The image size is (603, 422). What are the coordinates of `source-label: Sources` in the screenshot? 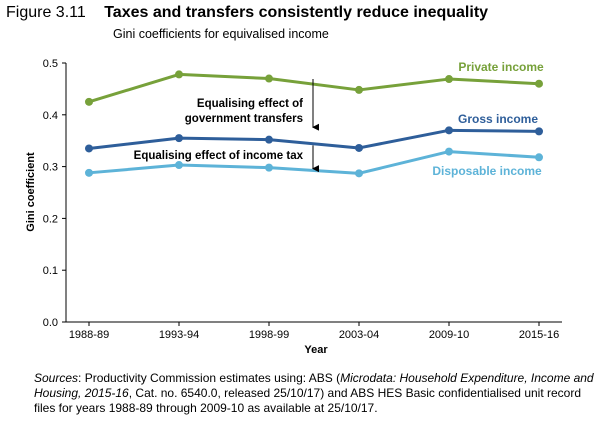 It's located at (56, 378).